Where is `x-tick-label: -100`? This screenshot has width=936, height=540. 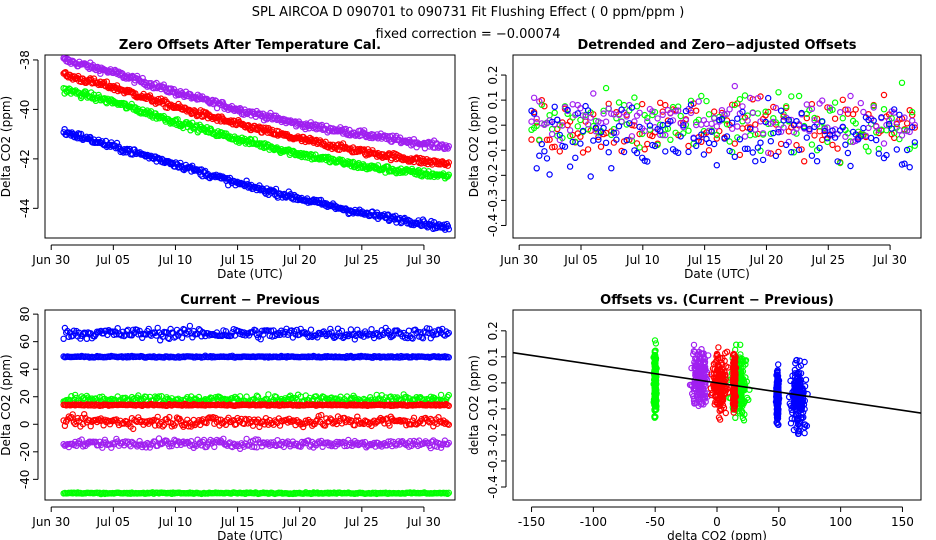 x-tick-label: -100 is located at coordinates (593, 522).